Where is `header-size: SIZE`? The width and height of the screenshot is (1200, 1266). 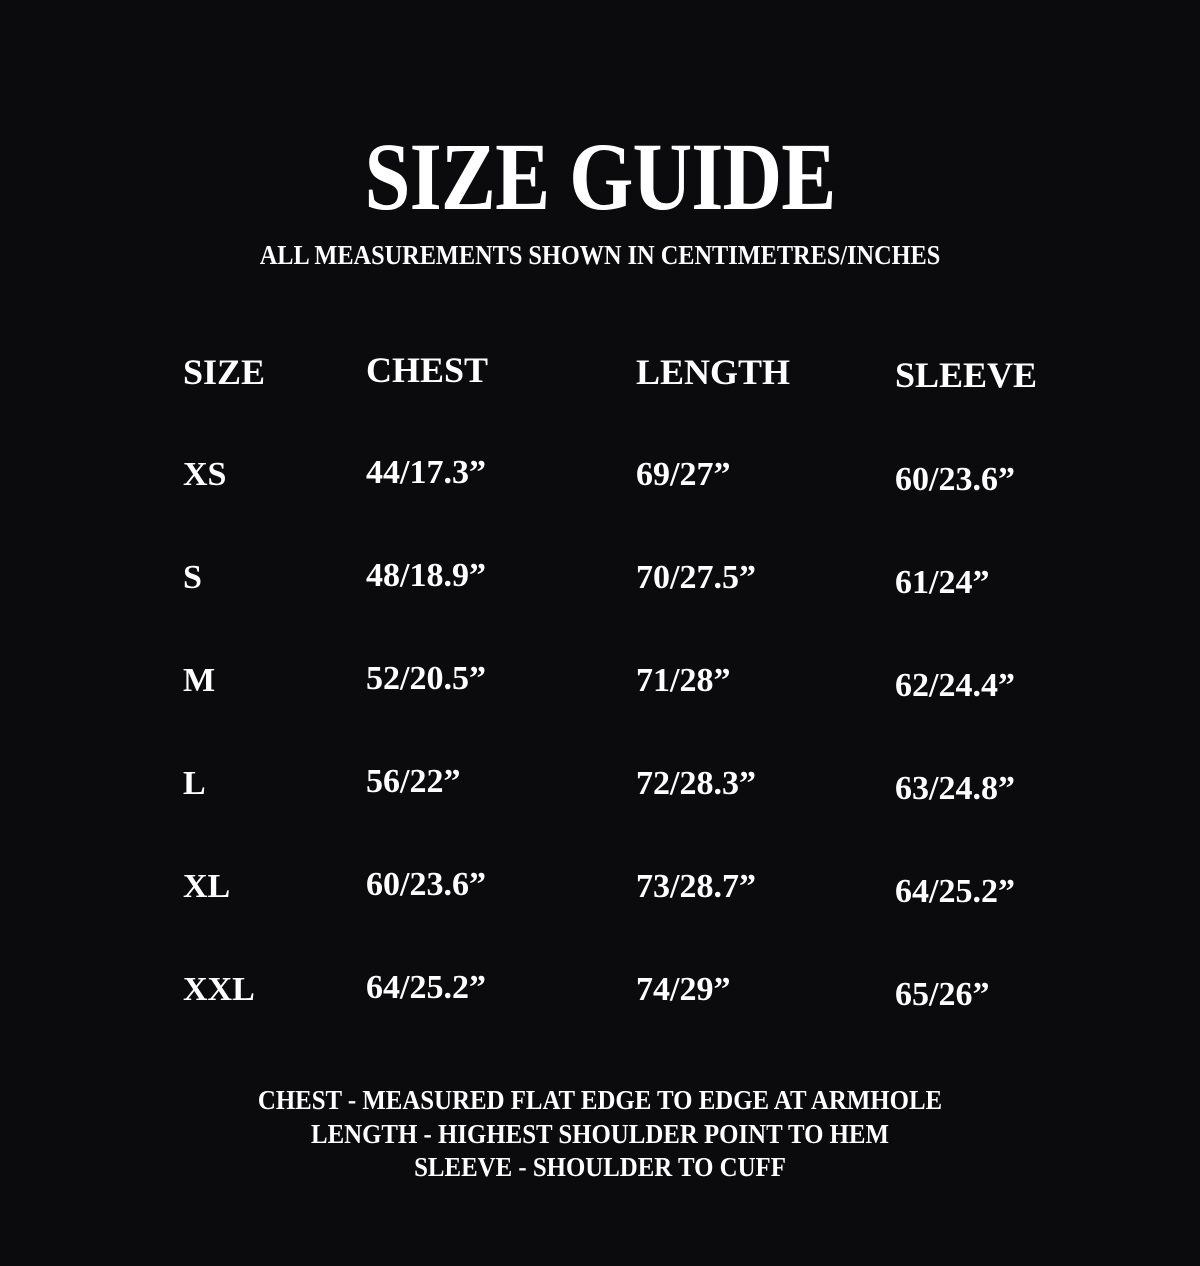
header-size: SIZE is located at coordinates (224, 372).